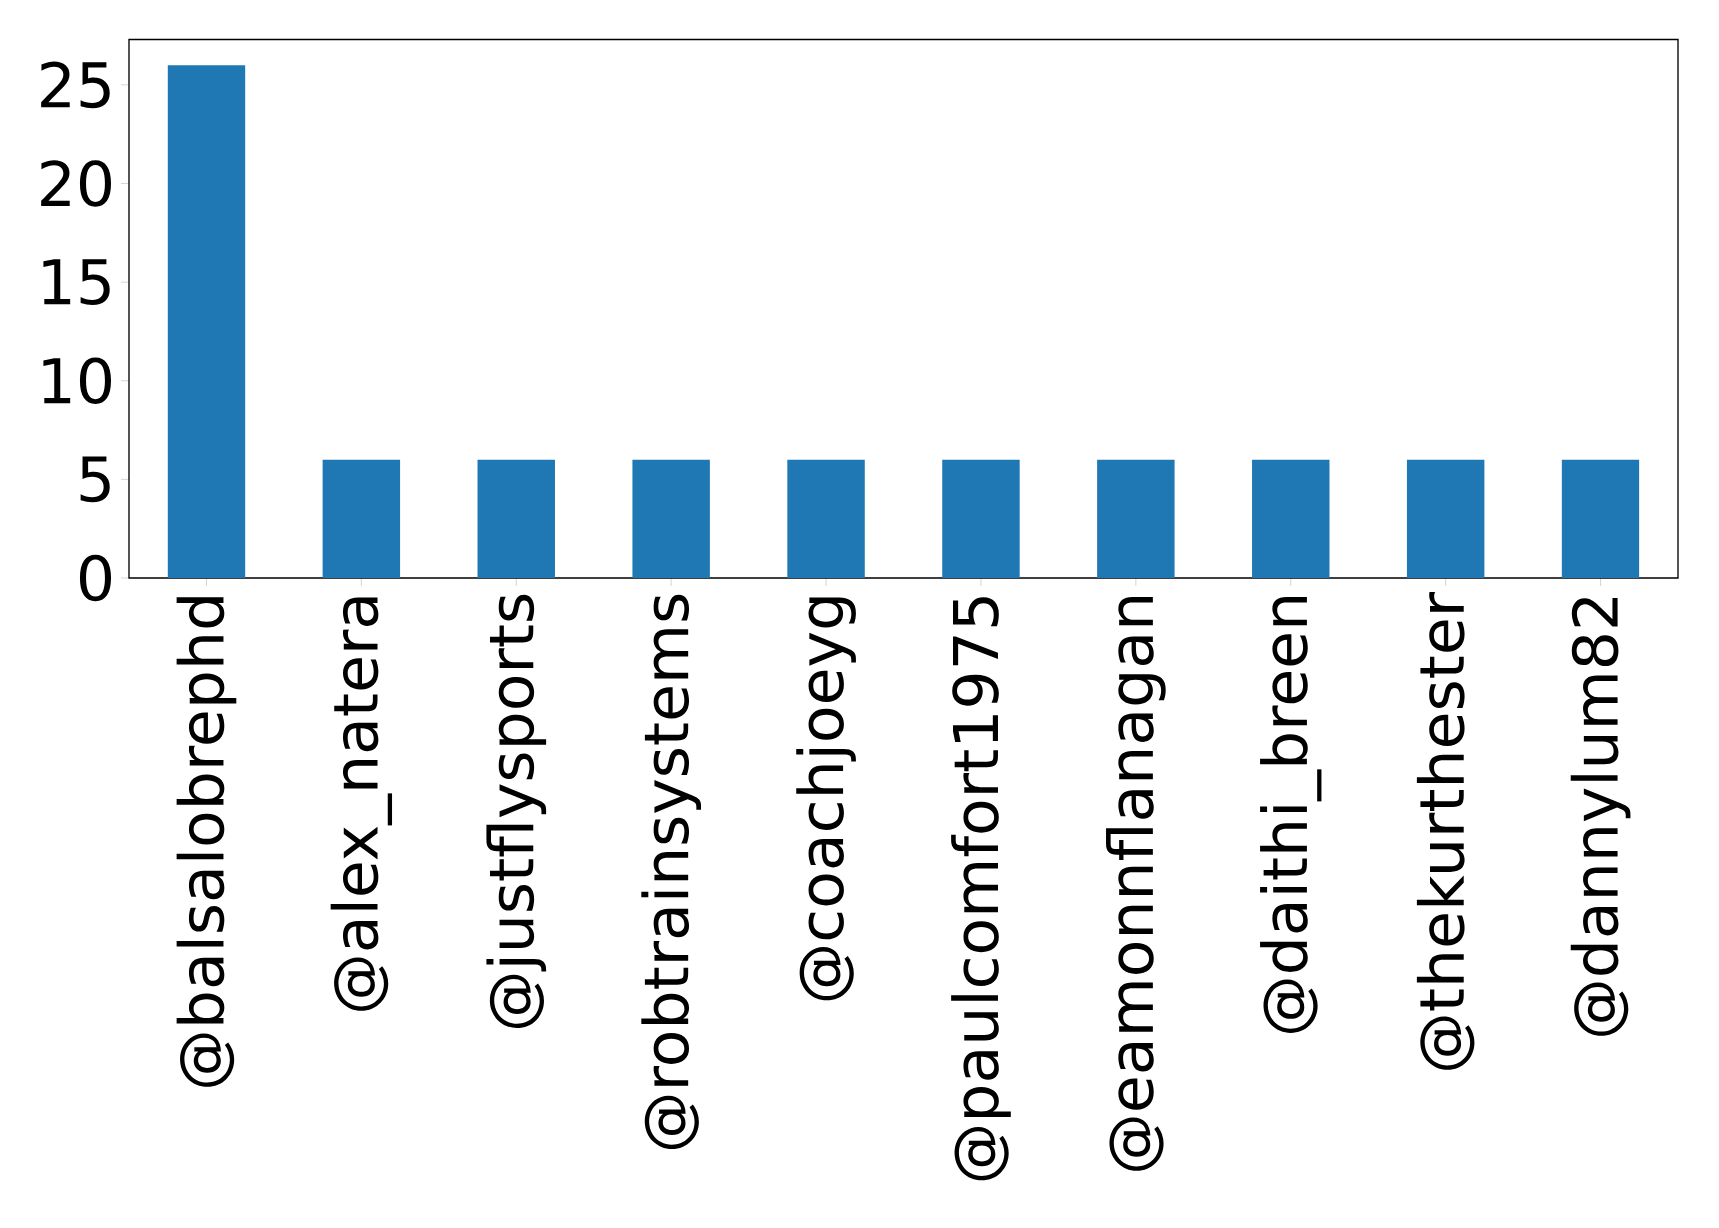 The image size is (1719, 1228). Describe the element at coordinates (76, 282) in the screenshot. I see `y-tick-label: 15` at that location.